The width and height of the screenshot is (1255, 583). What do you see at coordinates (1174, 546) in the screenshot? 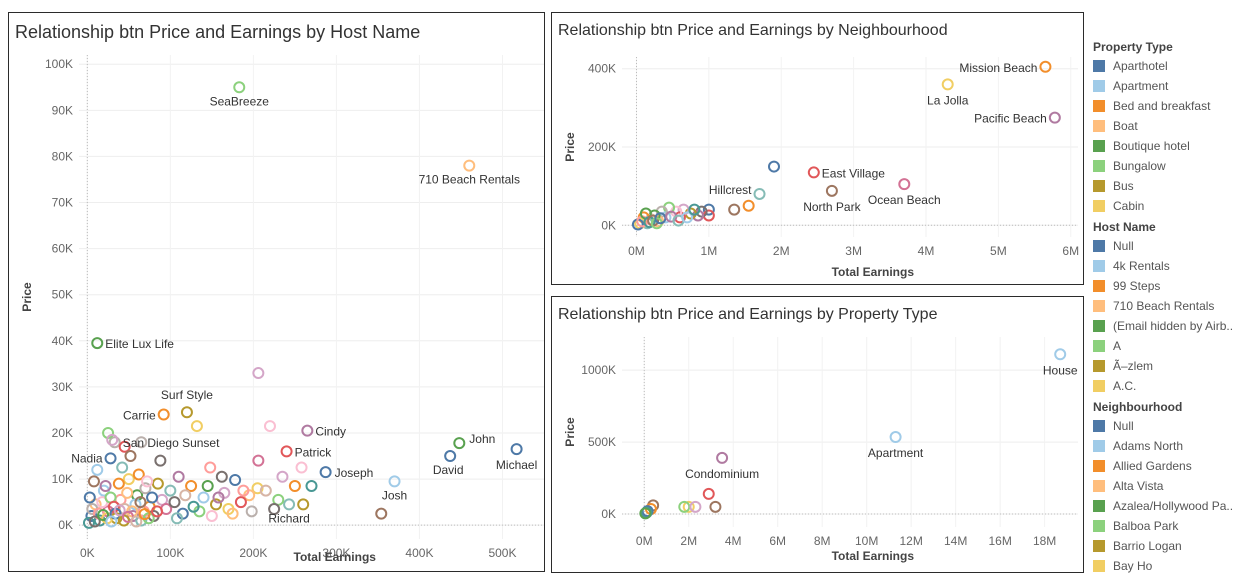
I see `legend-item: Barrio Logan` at bounding box center [1174, 546].